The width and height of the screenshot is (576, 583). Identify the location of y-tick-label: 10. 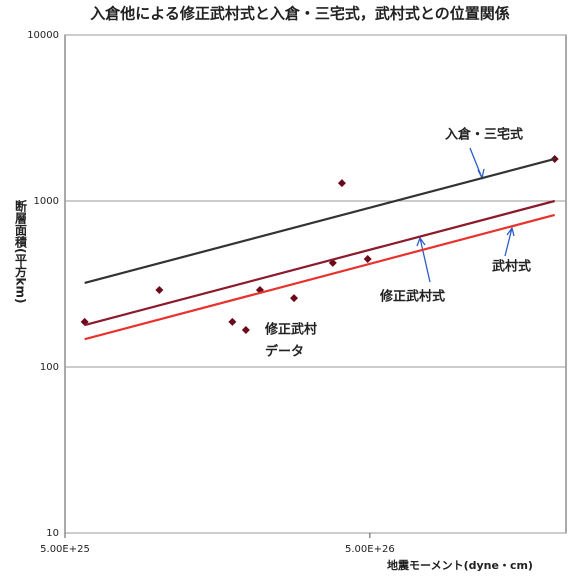
(52, 533).